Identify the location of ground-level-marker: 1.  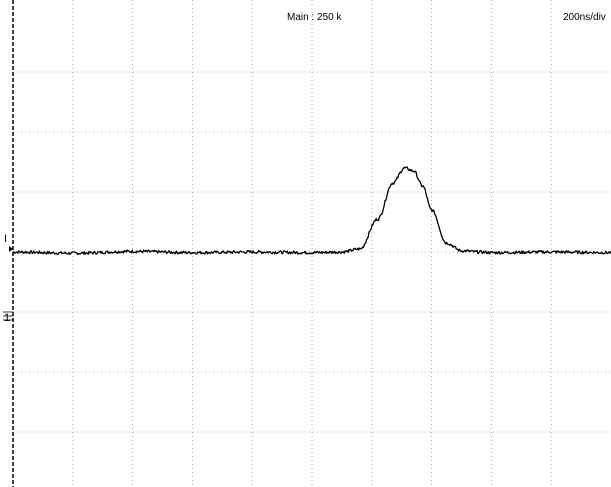
(7, 318).